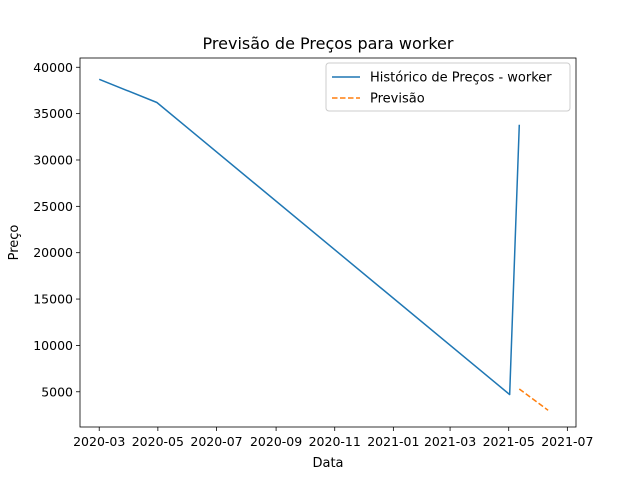 This screenshot has height=480, width=640. I want to click on x-tick-label: 2021-03, so click(450, 441).